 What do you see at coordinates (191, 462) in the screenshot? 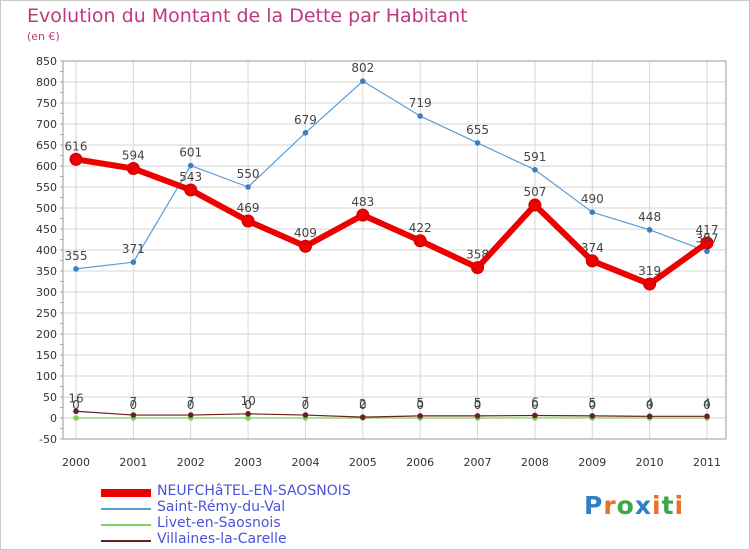
I see `x-tick-label: 2002` at bounding box center [191, 462].